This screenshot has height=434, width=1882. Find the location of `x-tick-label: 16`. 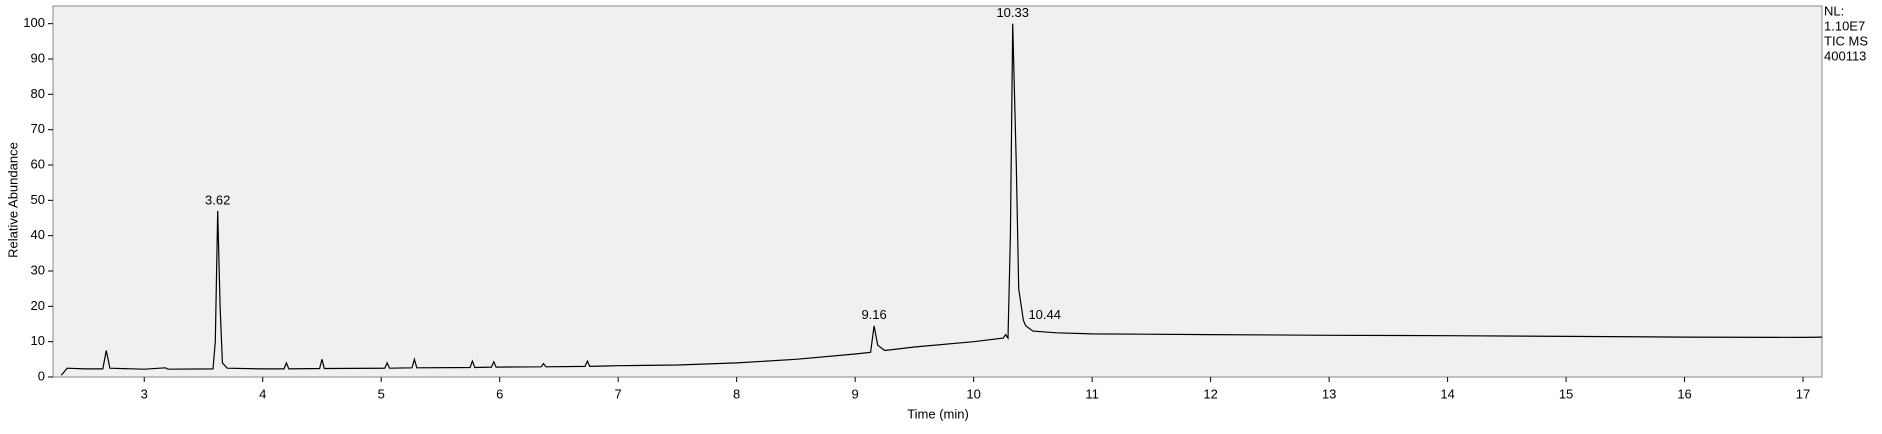

x-tick-label: 16 is located at coordinates (1684, 393).